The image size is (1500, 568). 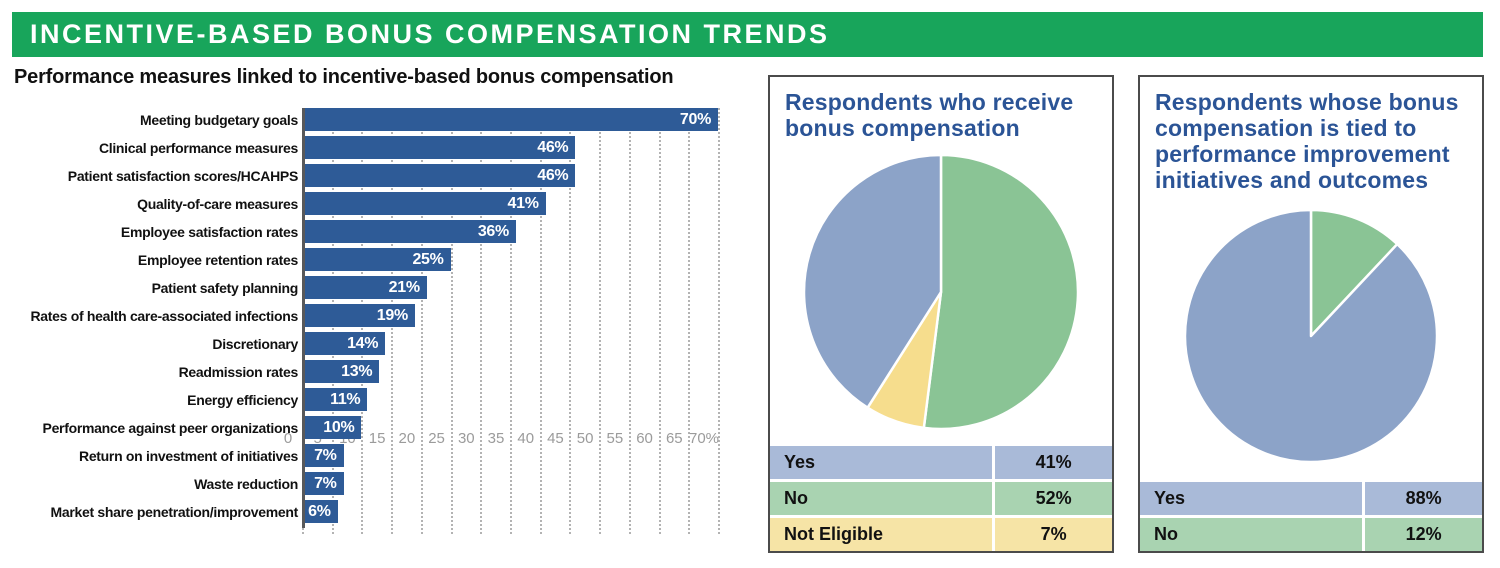 I want to click on bar-label: Patient safety planning, so click(x=225, y=288).